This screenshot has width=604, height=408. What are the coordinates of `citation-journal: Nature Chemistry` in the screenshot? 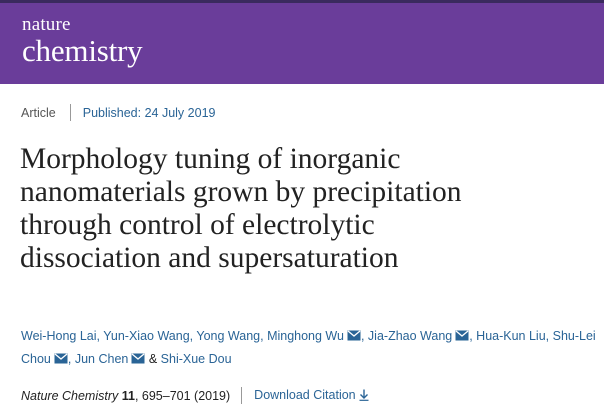 It's located at (70, 395).